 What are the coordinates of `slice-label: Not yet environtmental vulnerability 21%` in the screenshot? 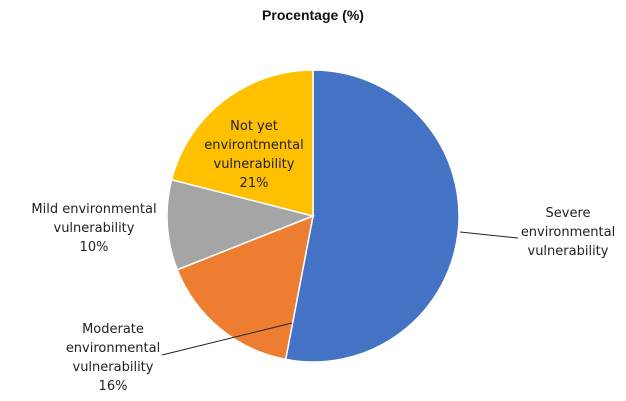 It's located at (253, 155).